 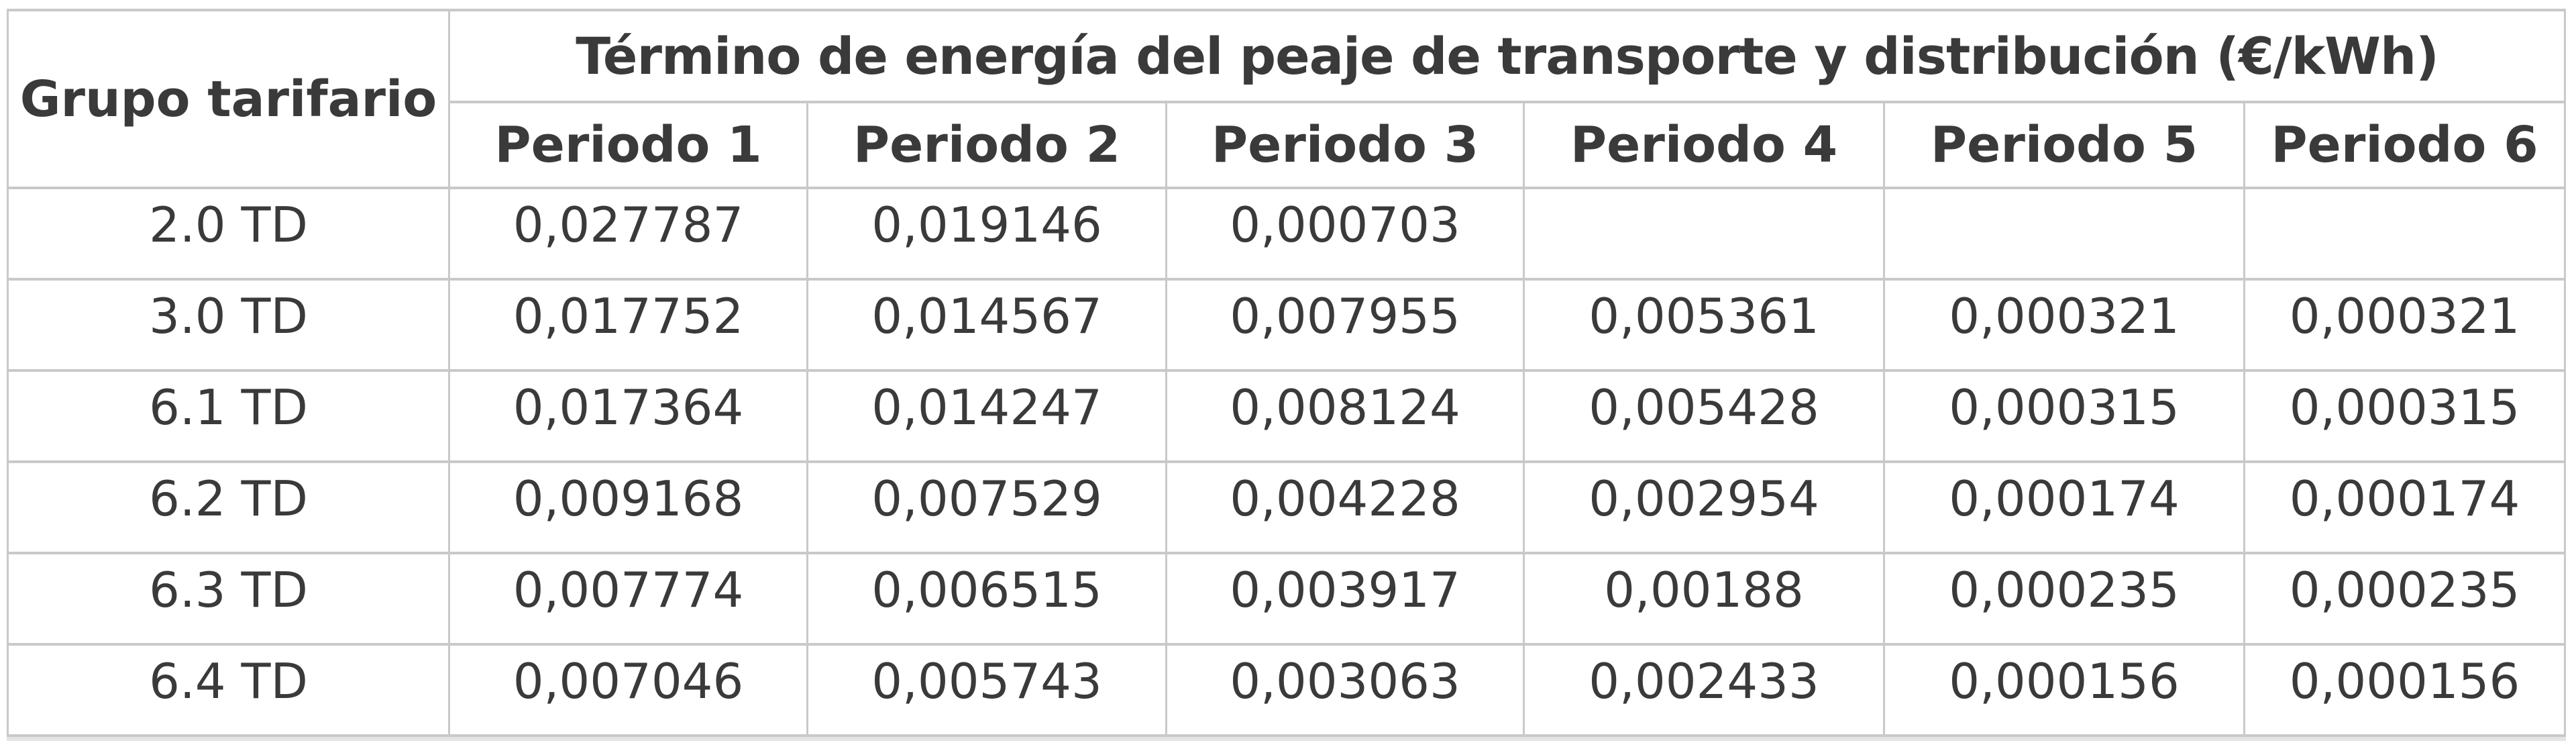 What do you see at coordinates (986, 145) in the screenshot?
I see `column-header-periodo-2: Periodo 2` at bounding box center [986, 145].